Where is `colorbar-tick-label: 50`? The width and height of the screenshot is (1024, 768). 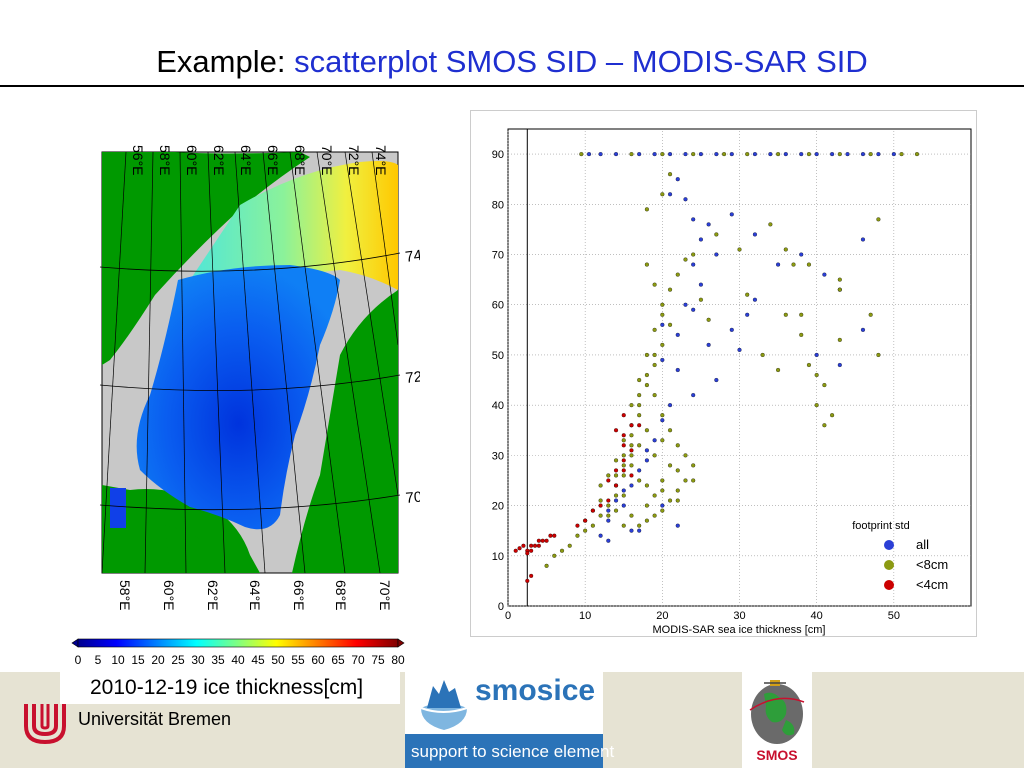 colorbar-tick-label: 50 is located at coordinates (278, 660).